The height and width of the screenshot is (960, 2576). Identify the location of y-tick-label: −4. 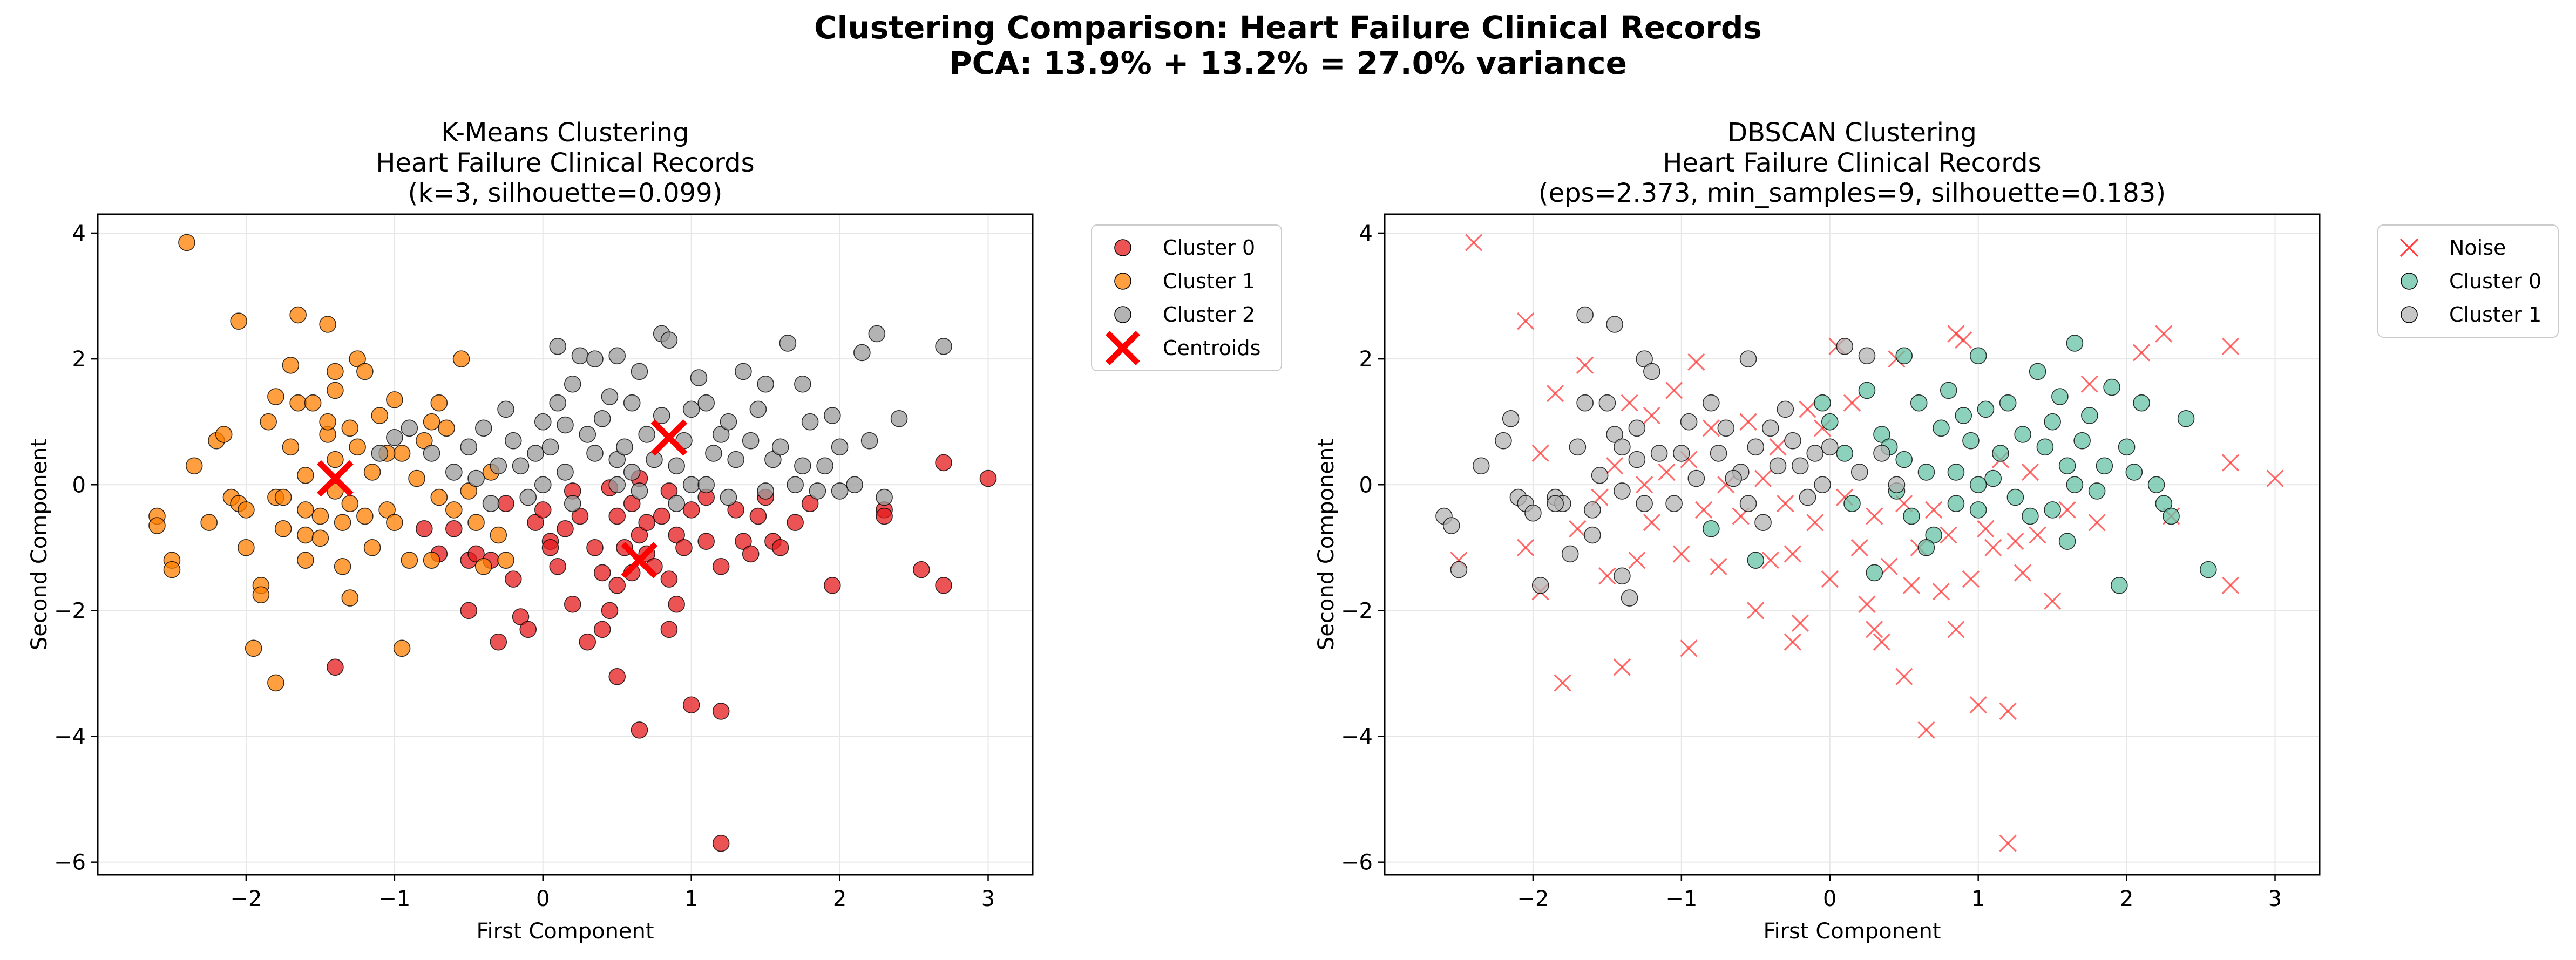
(70, 737).